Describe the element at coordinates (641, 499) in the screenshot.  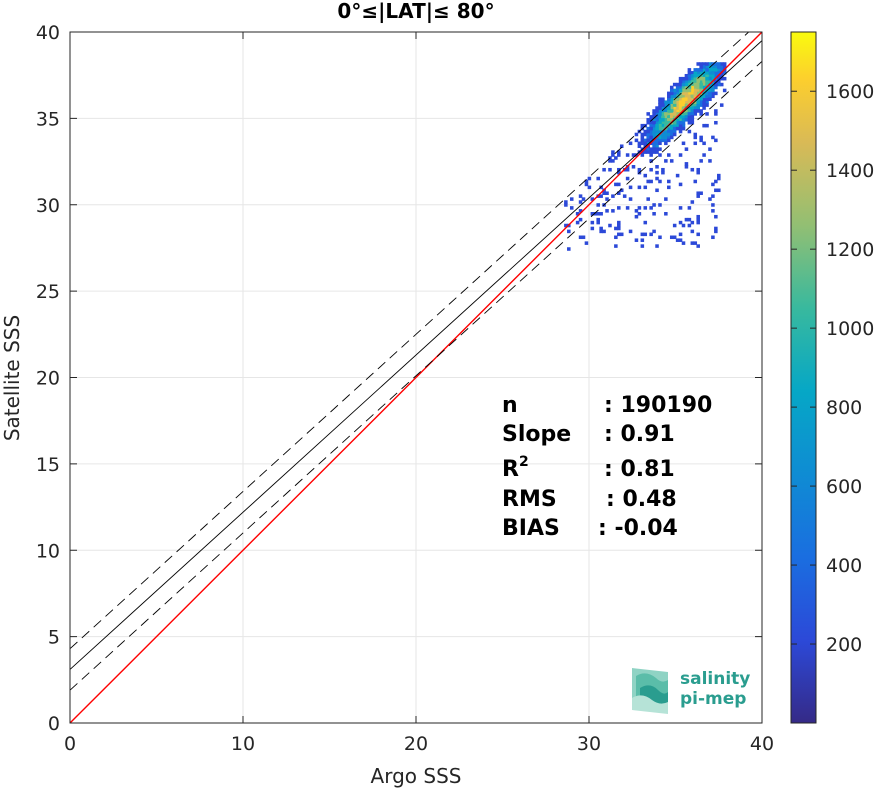
I see `stat-value-3: : 0.48` at that location.